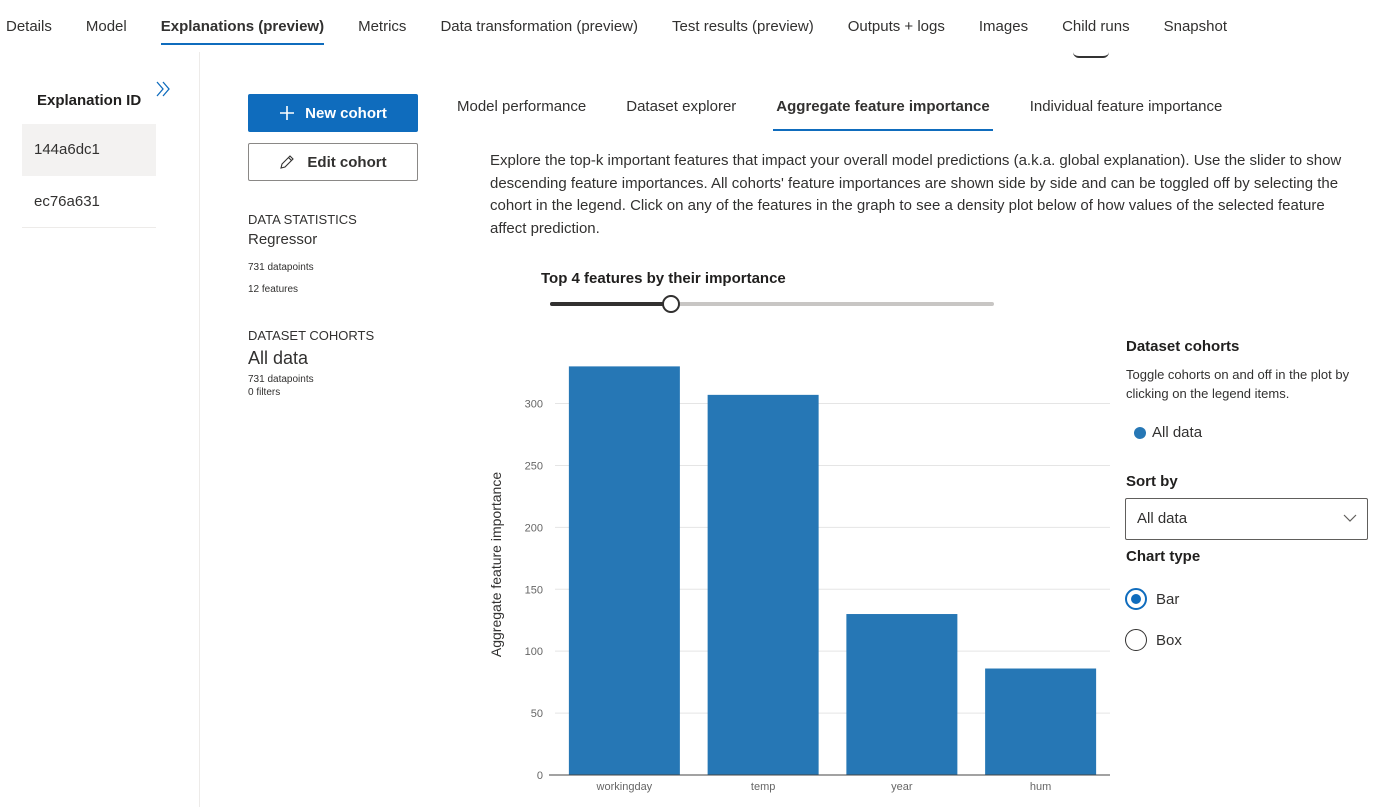  What do you see at coordinates (1040, 787) in the screenshot?
I see `x-tick-label: hum` at bounding box center [1040, 787].